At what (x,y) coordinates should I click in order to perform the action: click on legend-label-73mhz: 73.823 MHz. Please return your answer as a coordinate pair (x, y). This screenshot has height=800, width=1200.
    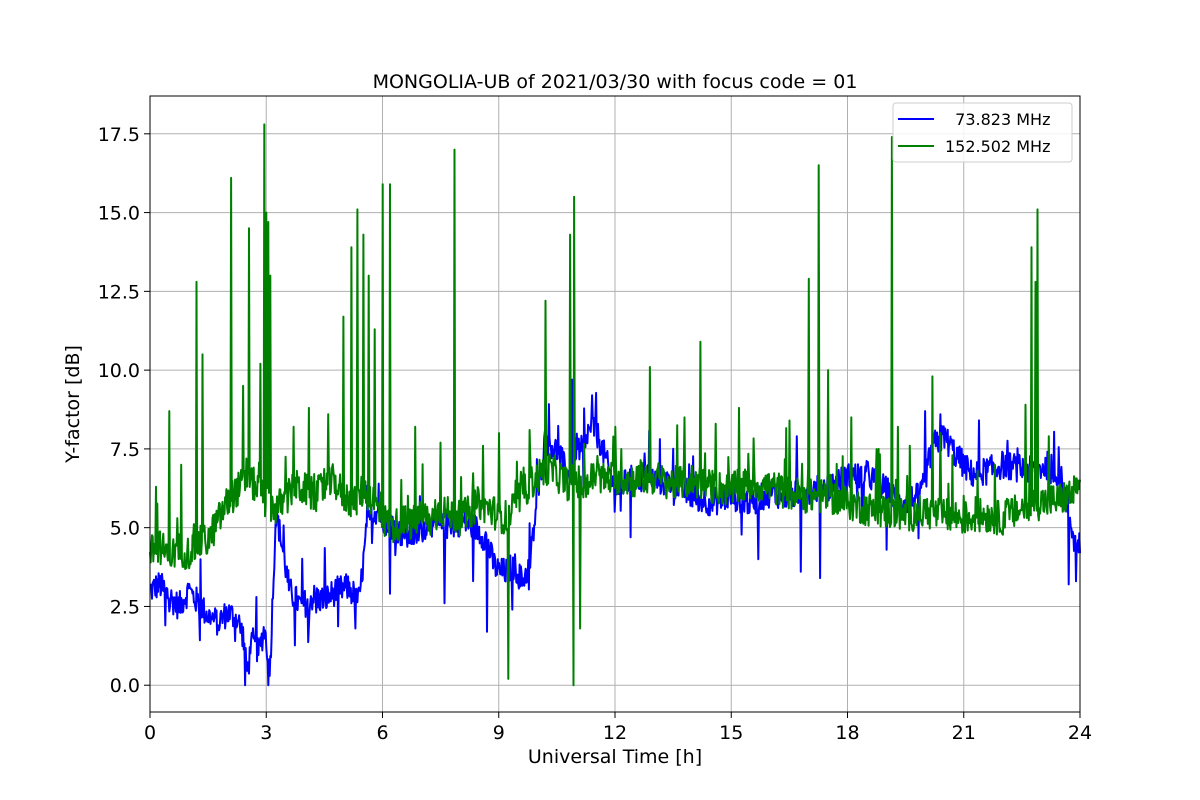
    Looking at the image, I should click on (997, 119).